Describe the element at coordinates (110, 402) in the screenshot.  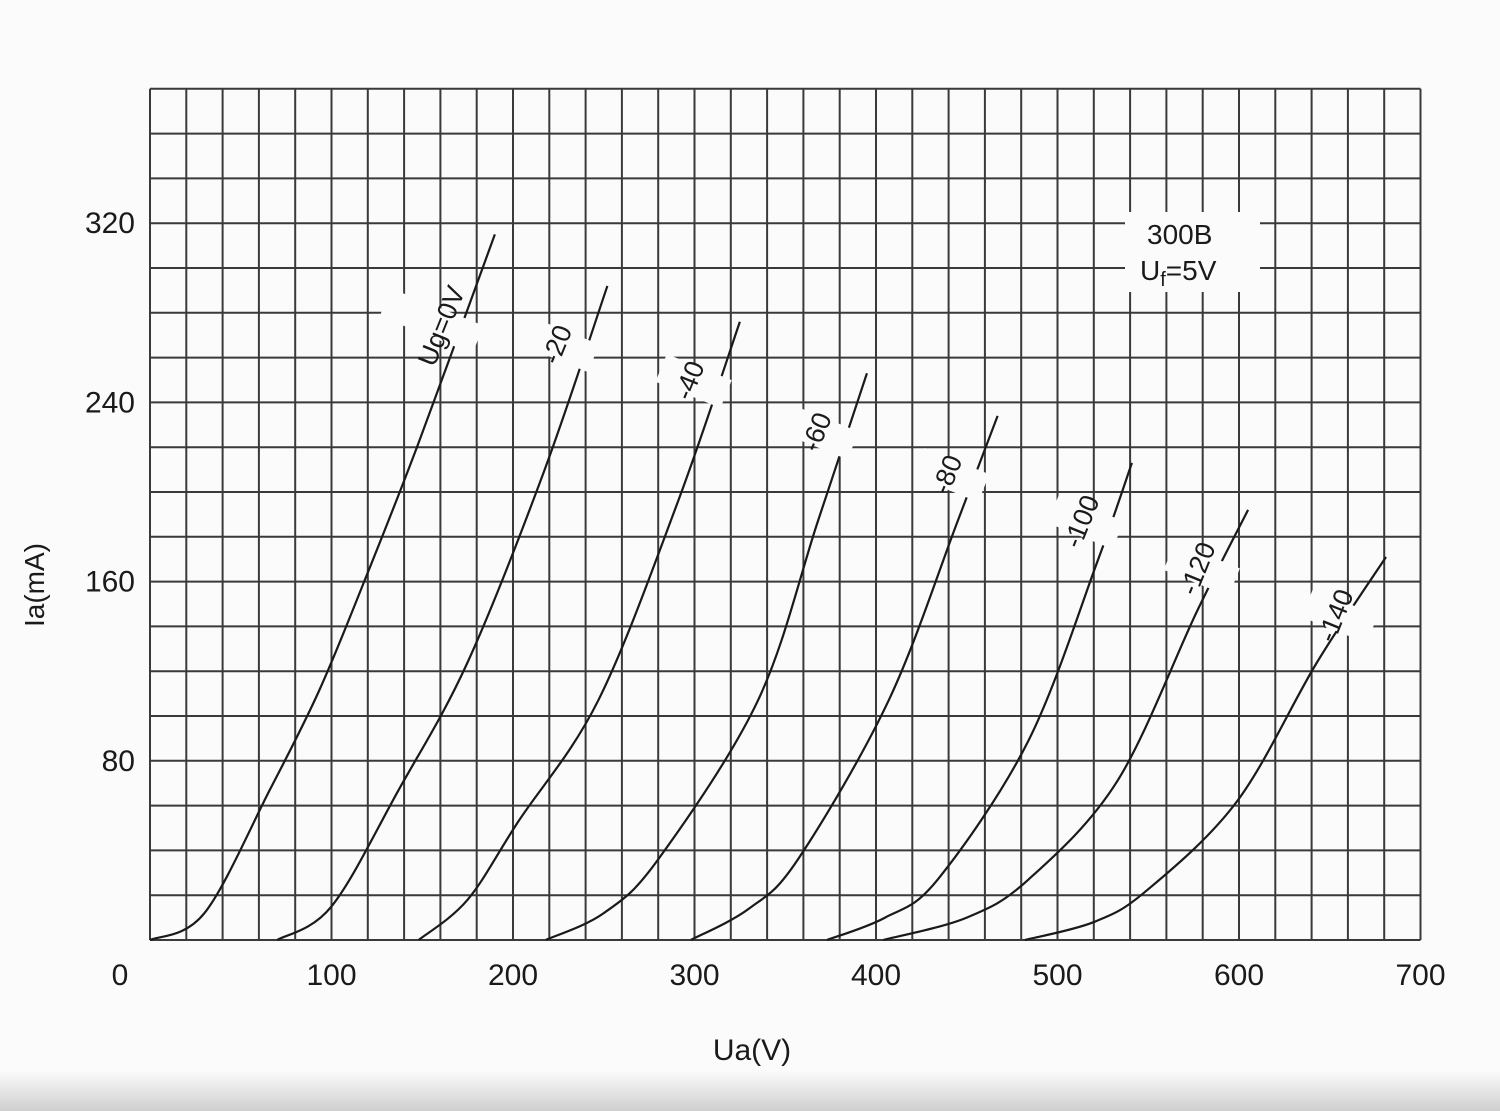
I see `y-tick-label: 240` at that location.